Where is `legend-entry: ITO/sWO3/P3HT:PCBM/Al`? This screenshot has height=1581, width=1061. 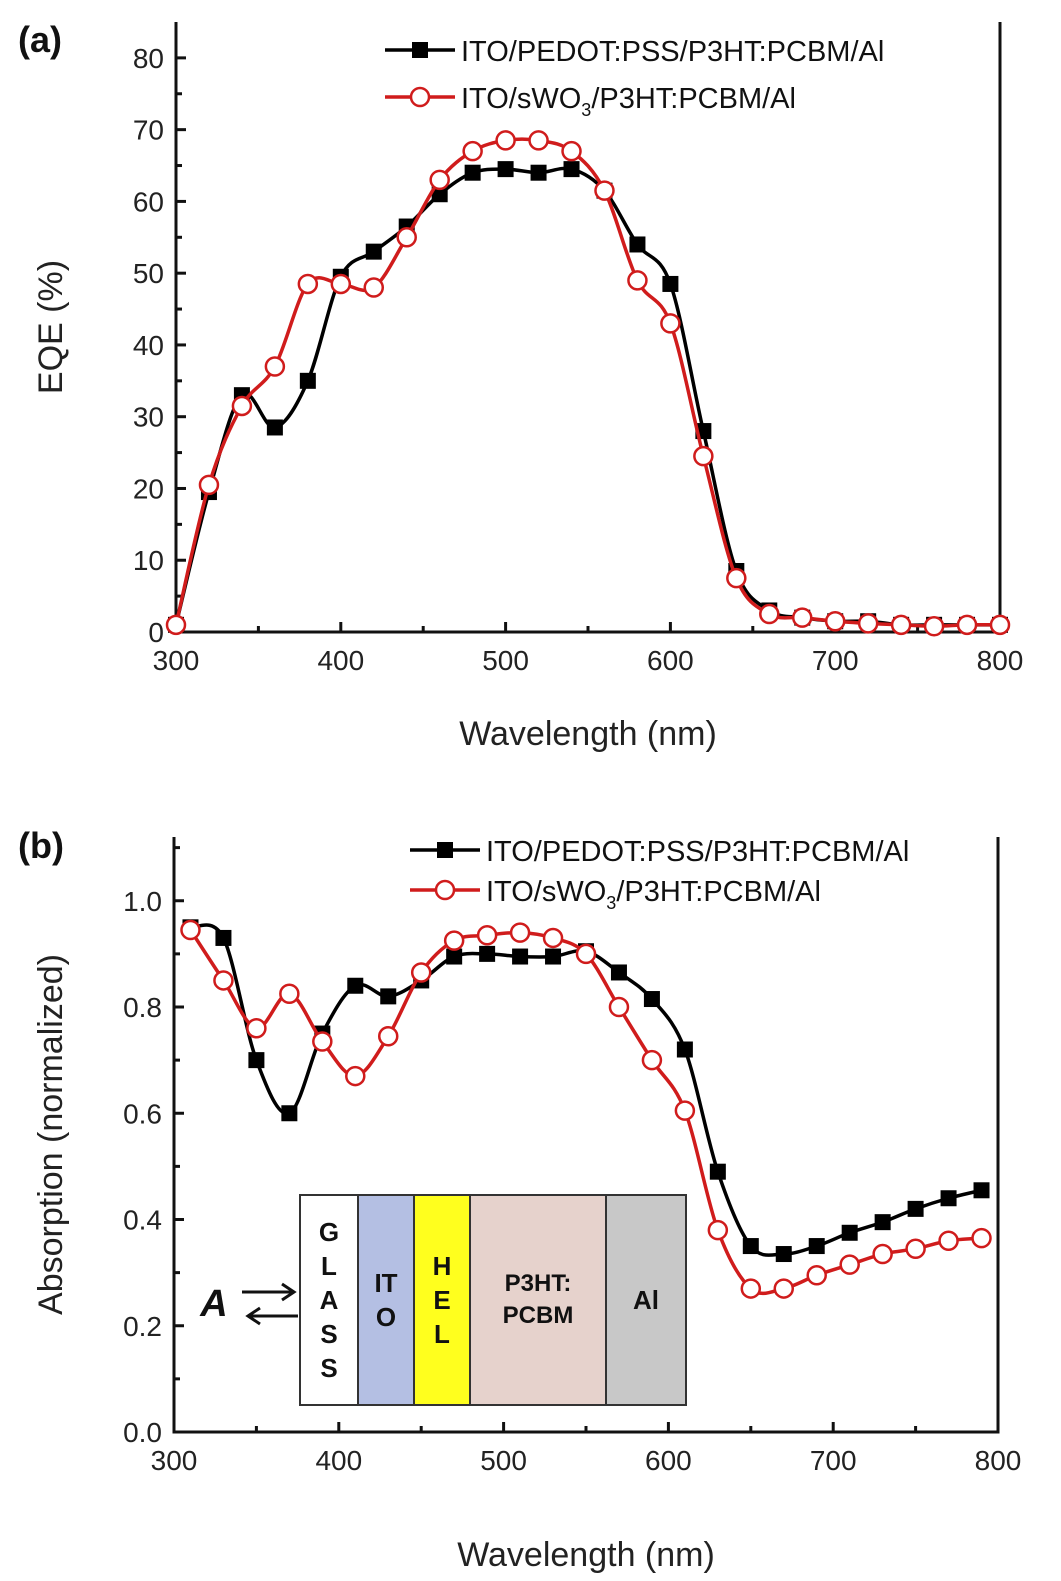
legend-entry: ITO/sWO3/P3HT:PCBM/Al is located at coordinates (615, 894).